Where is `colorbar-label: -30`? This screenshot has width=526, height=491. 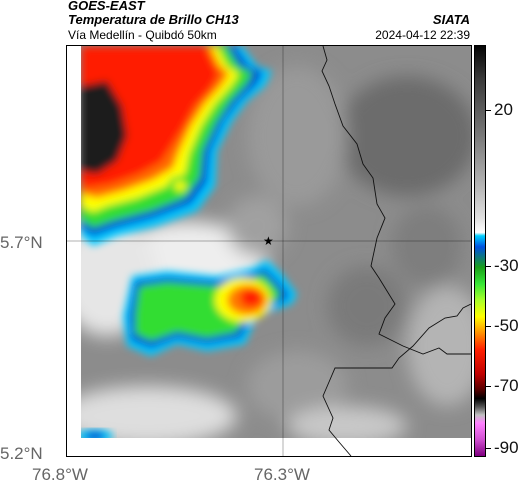 colorbar-label: -30 is located at coordinates (506, 265).